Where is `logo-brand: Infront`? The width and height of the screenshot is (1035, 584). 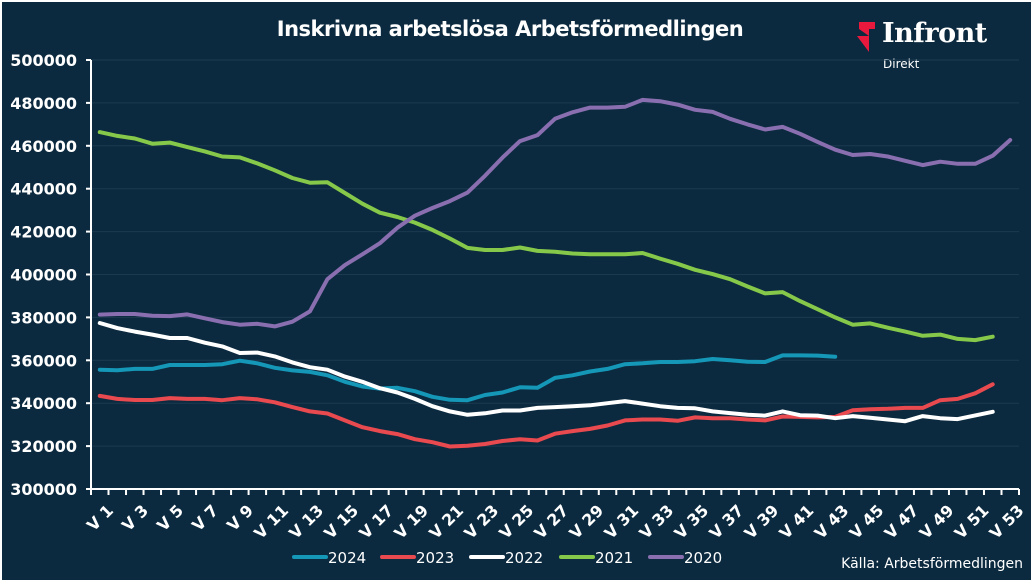
logo-brand: Infront is located at coordinates (934, 33).